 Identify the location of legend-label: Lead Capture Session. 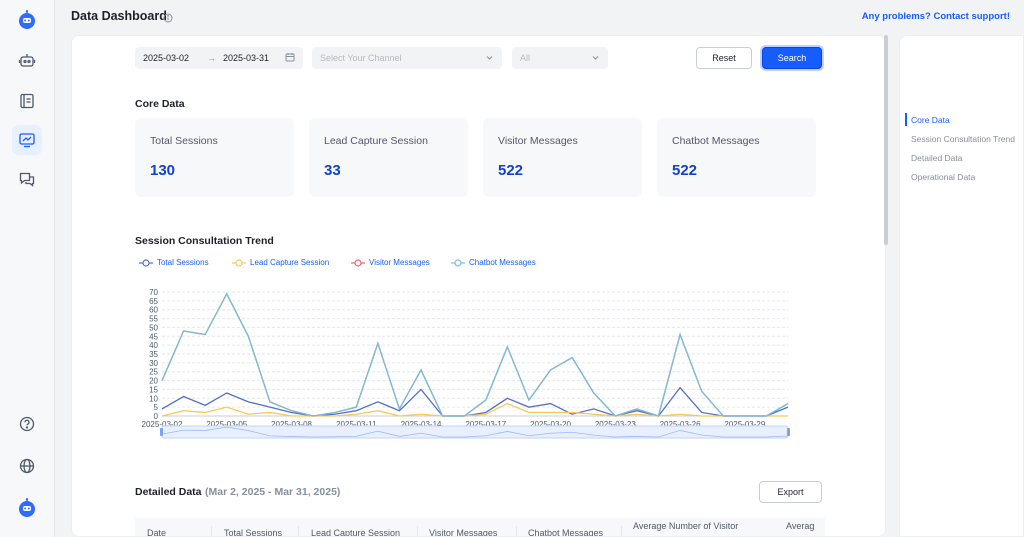
(290, 262).